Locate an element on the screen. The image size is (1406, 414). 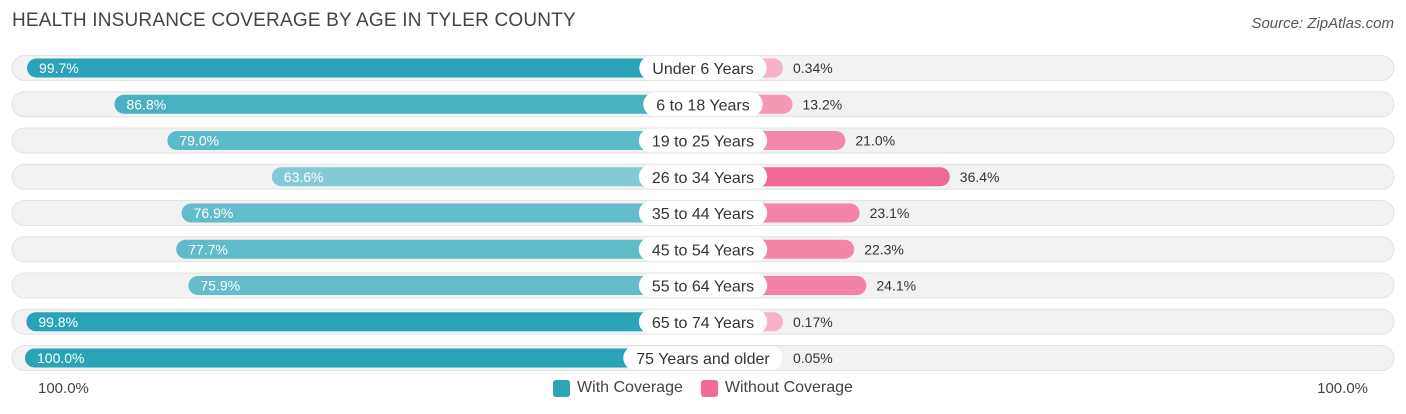
bar-with-coverage-26-to-34-years is located at coordinates (487, 177).